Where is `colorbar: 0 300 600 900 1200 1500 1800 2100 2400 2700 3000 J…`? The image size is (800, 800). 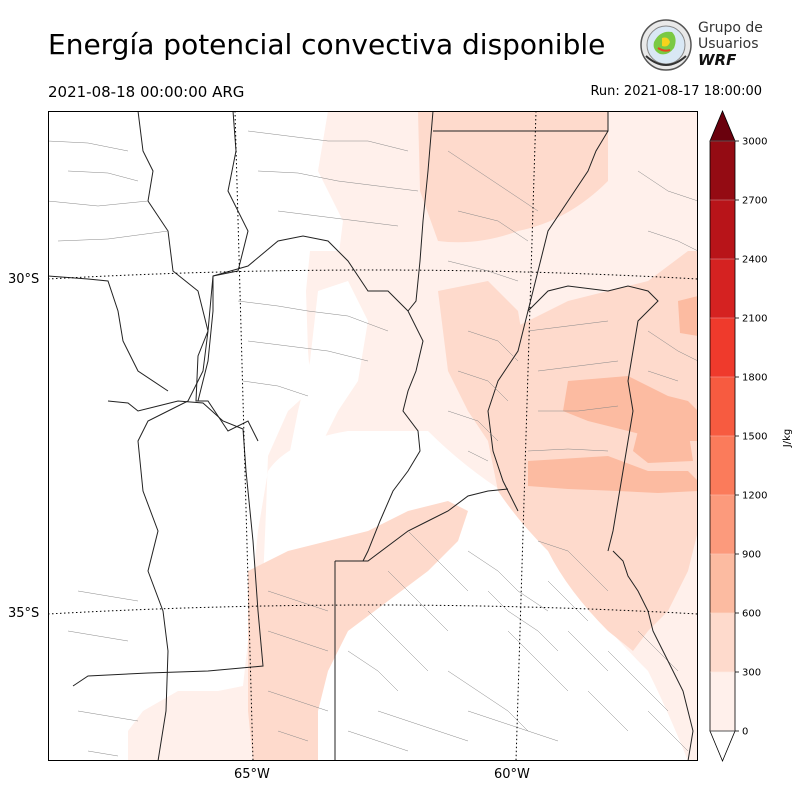 colorbar: 0 300 600 900 1200 1500 1800 2100 2400 2700 3000 J… is located at coordinates (751, 436).